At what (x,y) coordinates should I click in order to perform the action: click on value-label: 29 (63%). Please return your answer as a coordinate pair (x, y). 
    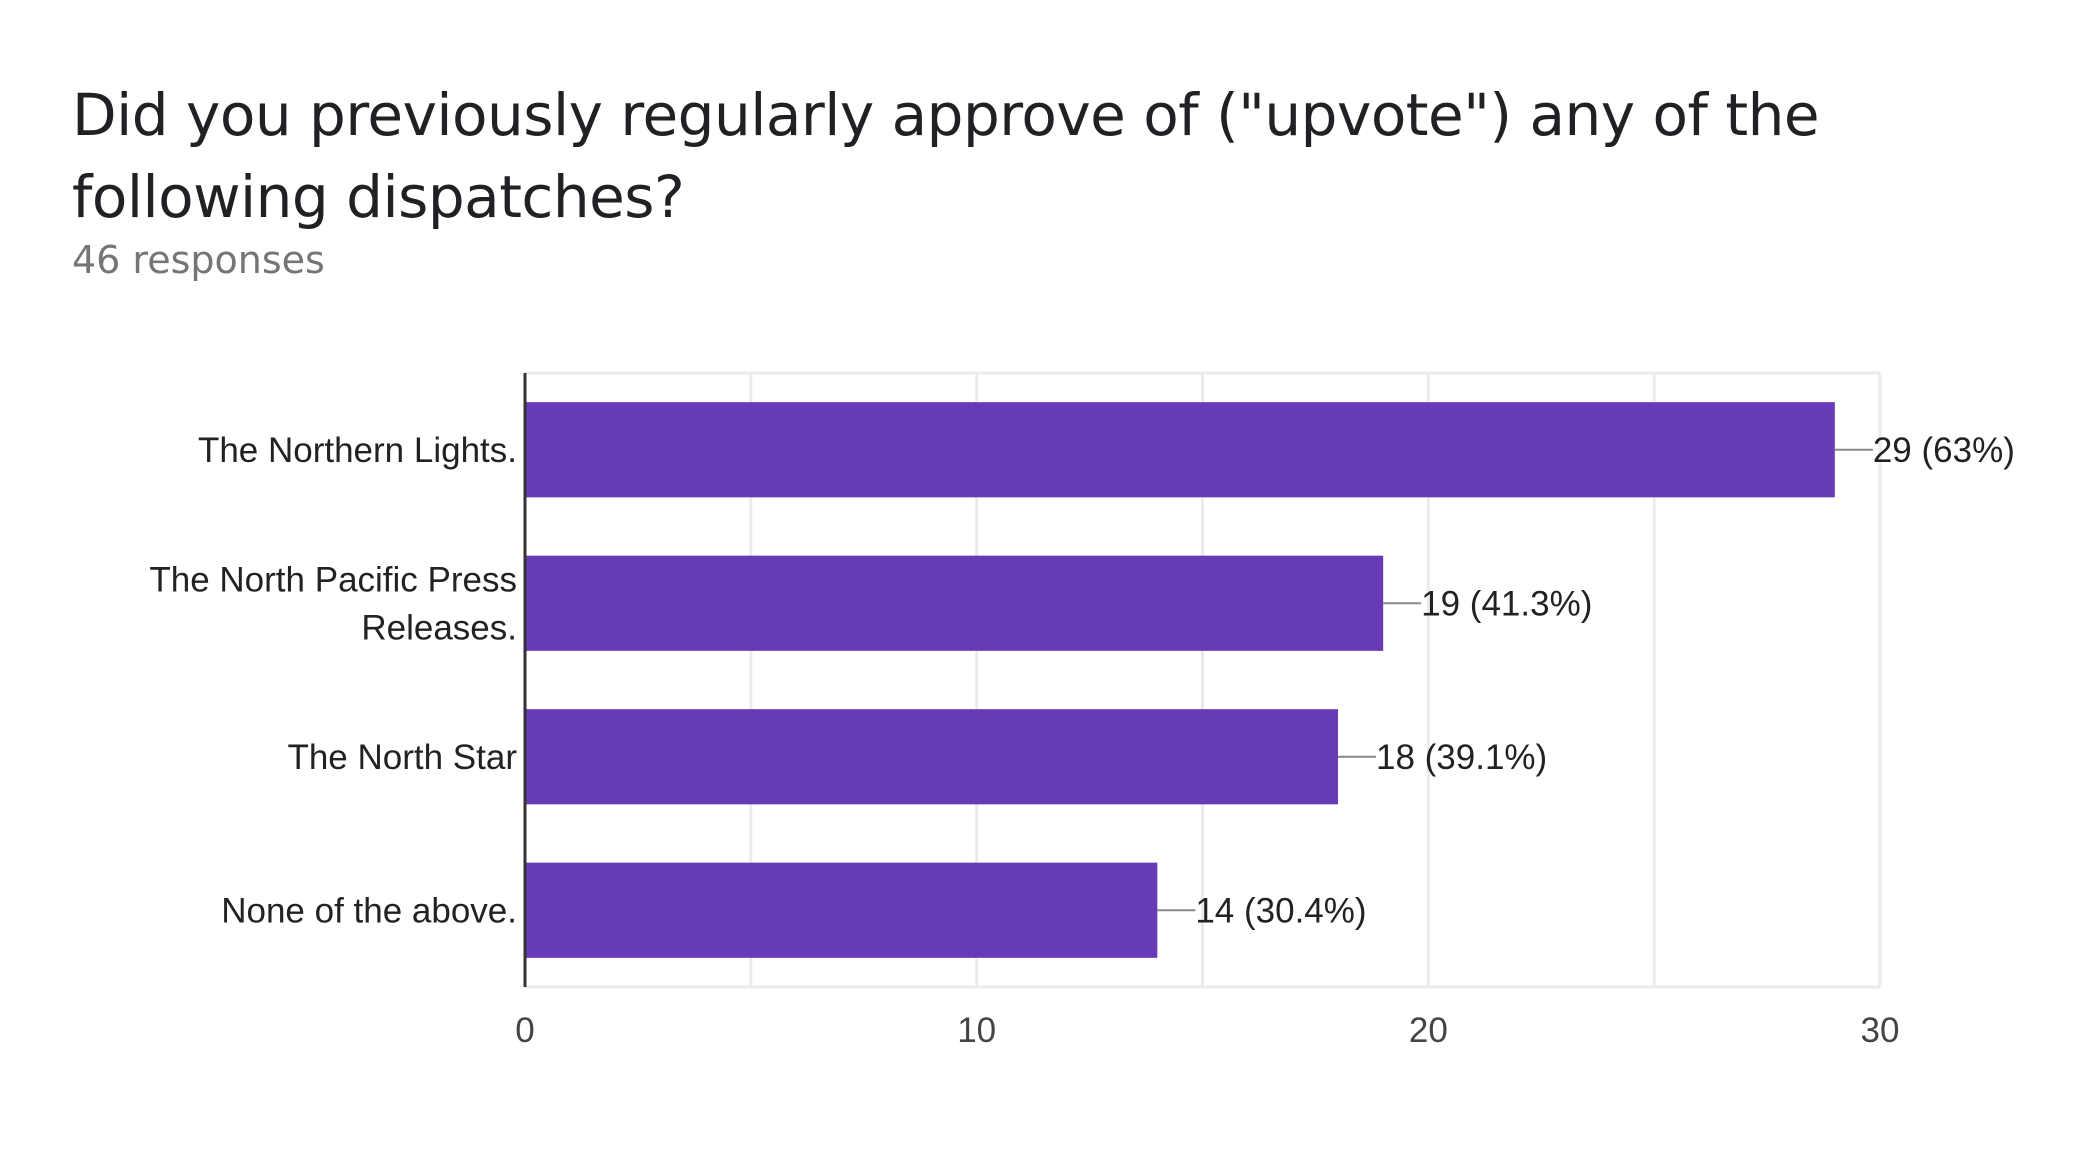
    Looking at the image, I should click on (1944, 450).